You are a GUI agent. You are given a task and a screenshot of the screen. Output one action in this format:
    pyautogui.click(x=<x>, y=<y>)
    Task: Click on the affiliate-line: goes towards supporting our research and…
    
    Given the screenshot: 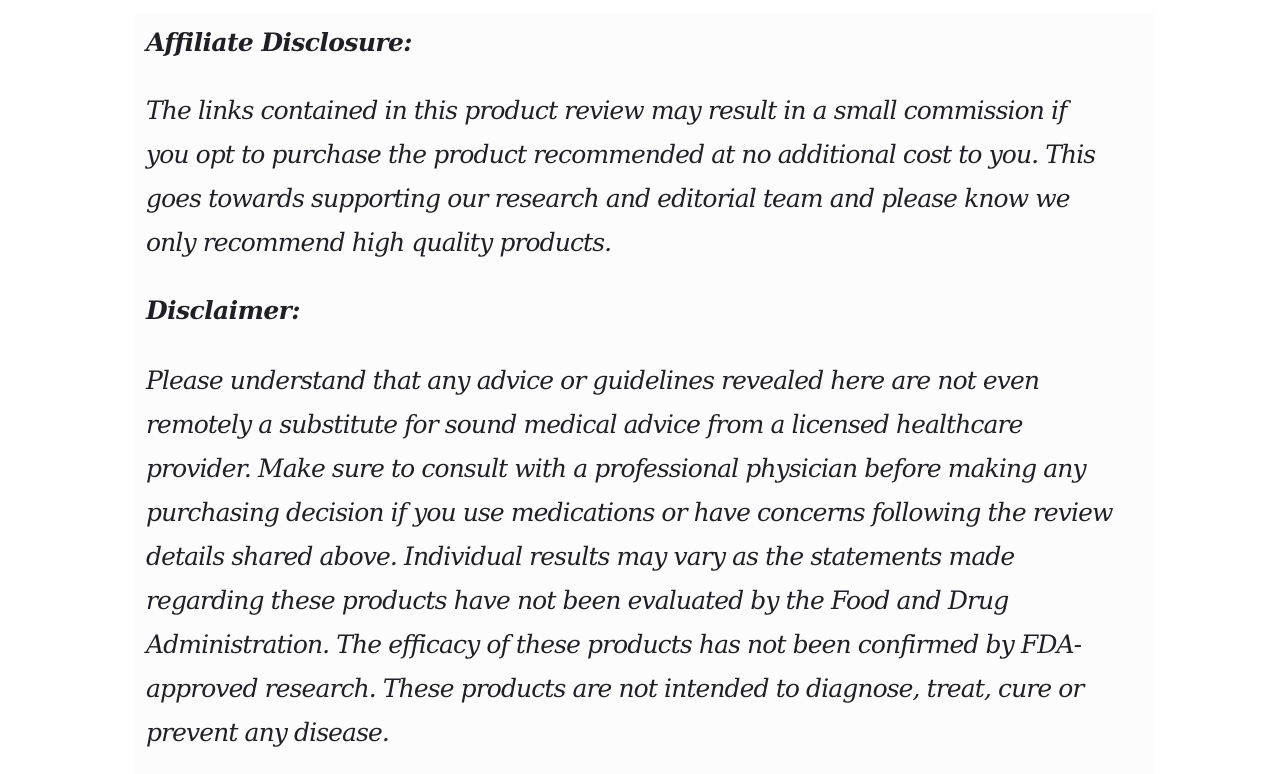 What is the action you would take?
    pyautogui.click(x=608, y=198)
    